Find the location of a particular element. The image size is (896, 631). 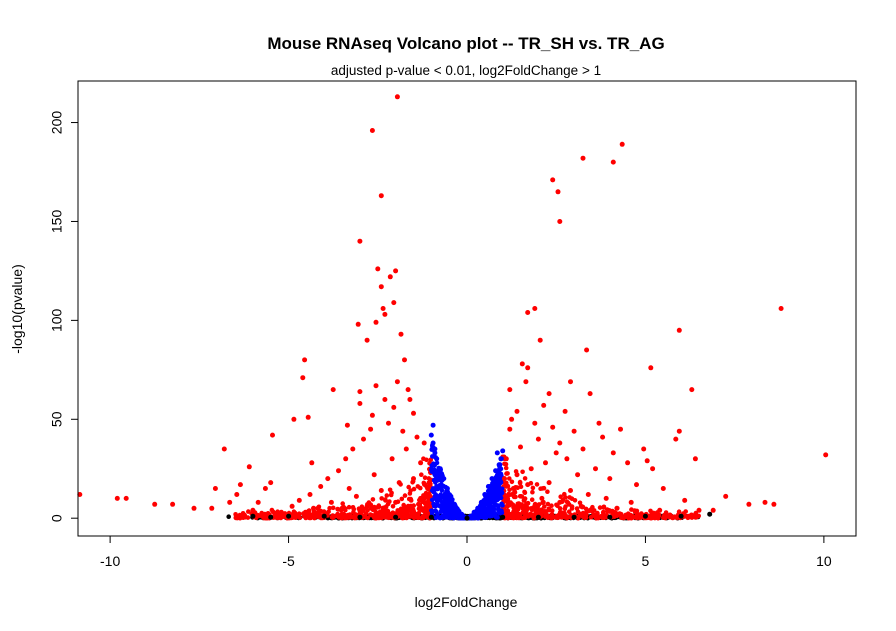

y-tick-label: 100 is located at coordinates (57, 320).